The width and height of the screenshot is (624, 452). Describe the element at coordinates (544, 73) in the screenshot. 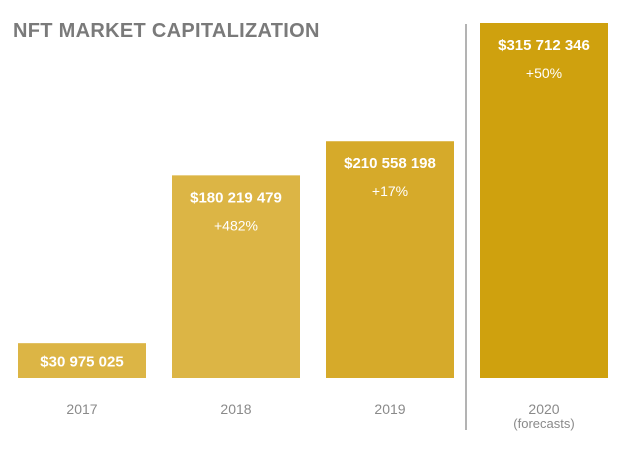

I see `change-label-2020: +50%` at that location.